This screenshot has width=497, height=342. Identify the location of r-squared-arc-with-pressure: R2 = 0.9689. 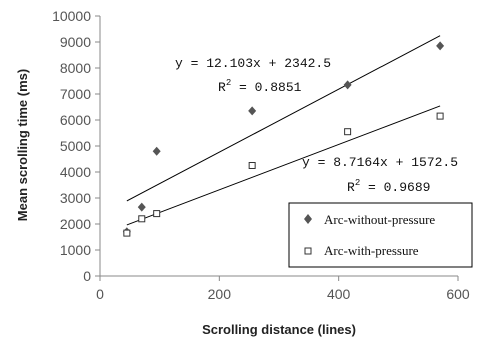
(388, 186).